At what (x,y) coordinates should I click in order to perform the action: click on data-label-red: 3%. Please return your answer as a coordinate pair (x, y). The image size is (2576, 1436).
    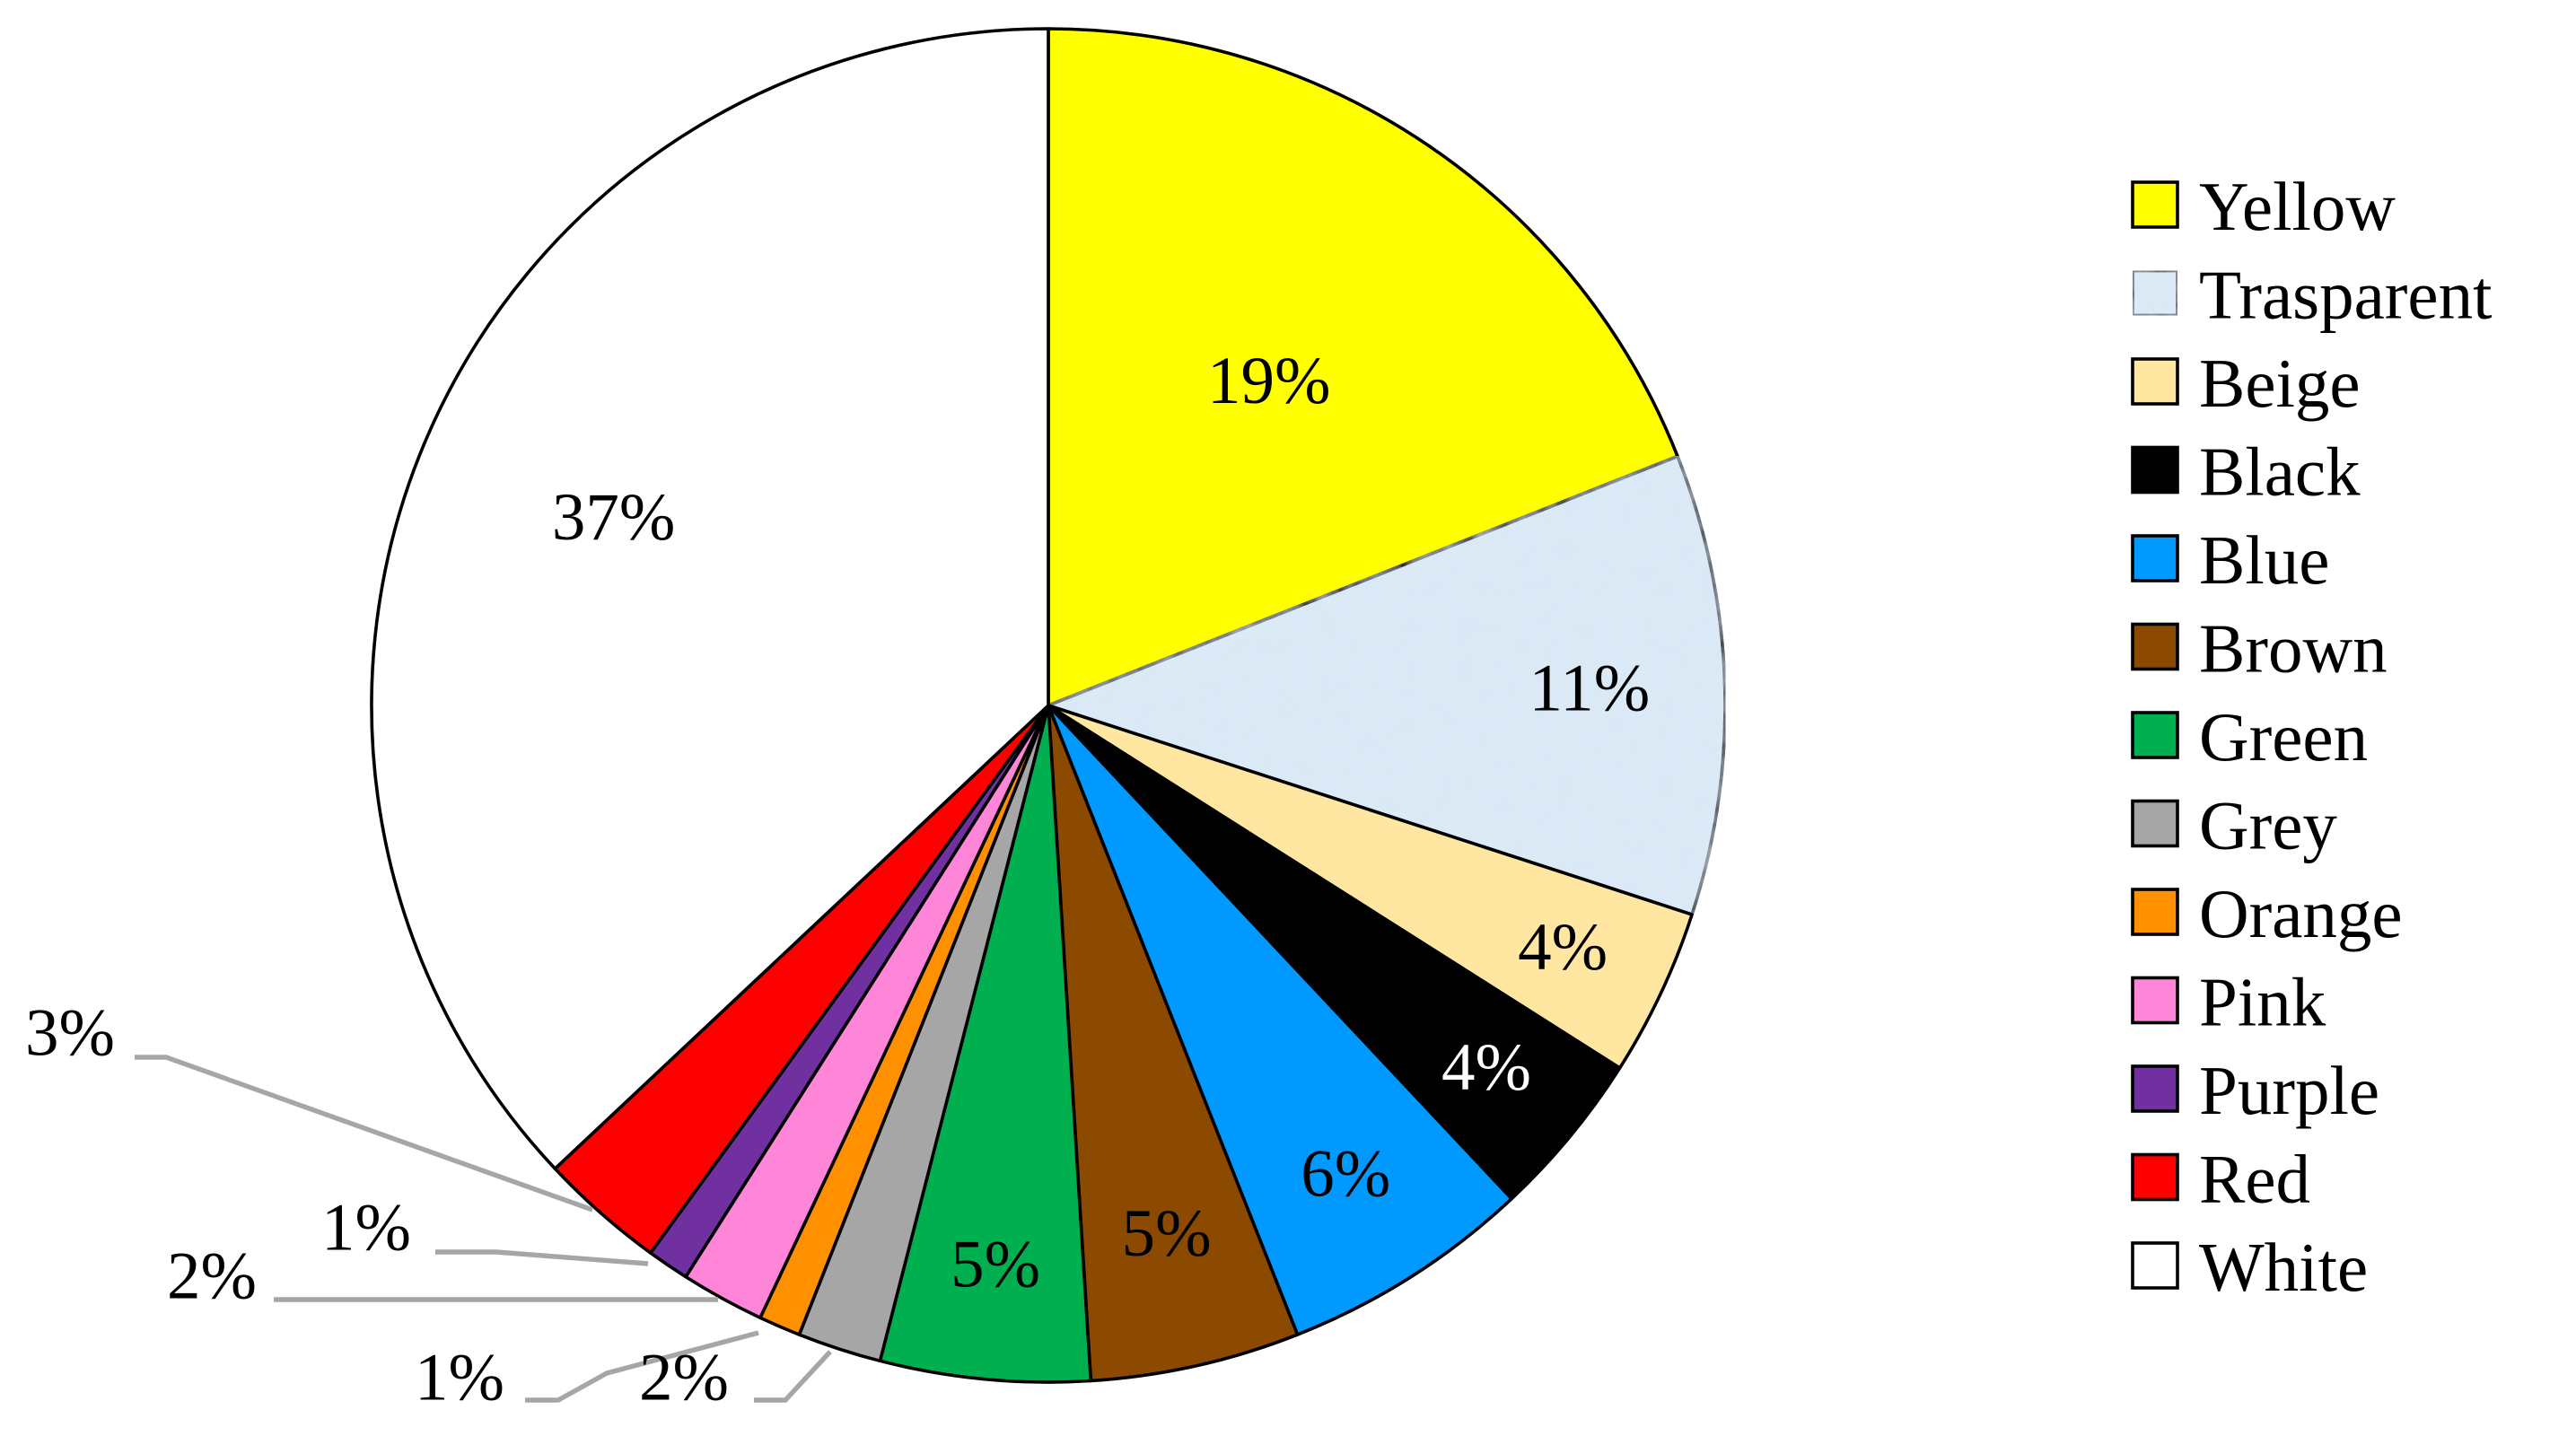
    Looking at the image, I should click on (70, 1033).